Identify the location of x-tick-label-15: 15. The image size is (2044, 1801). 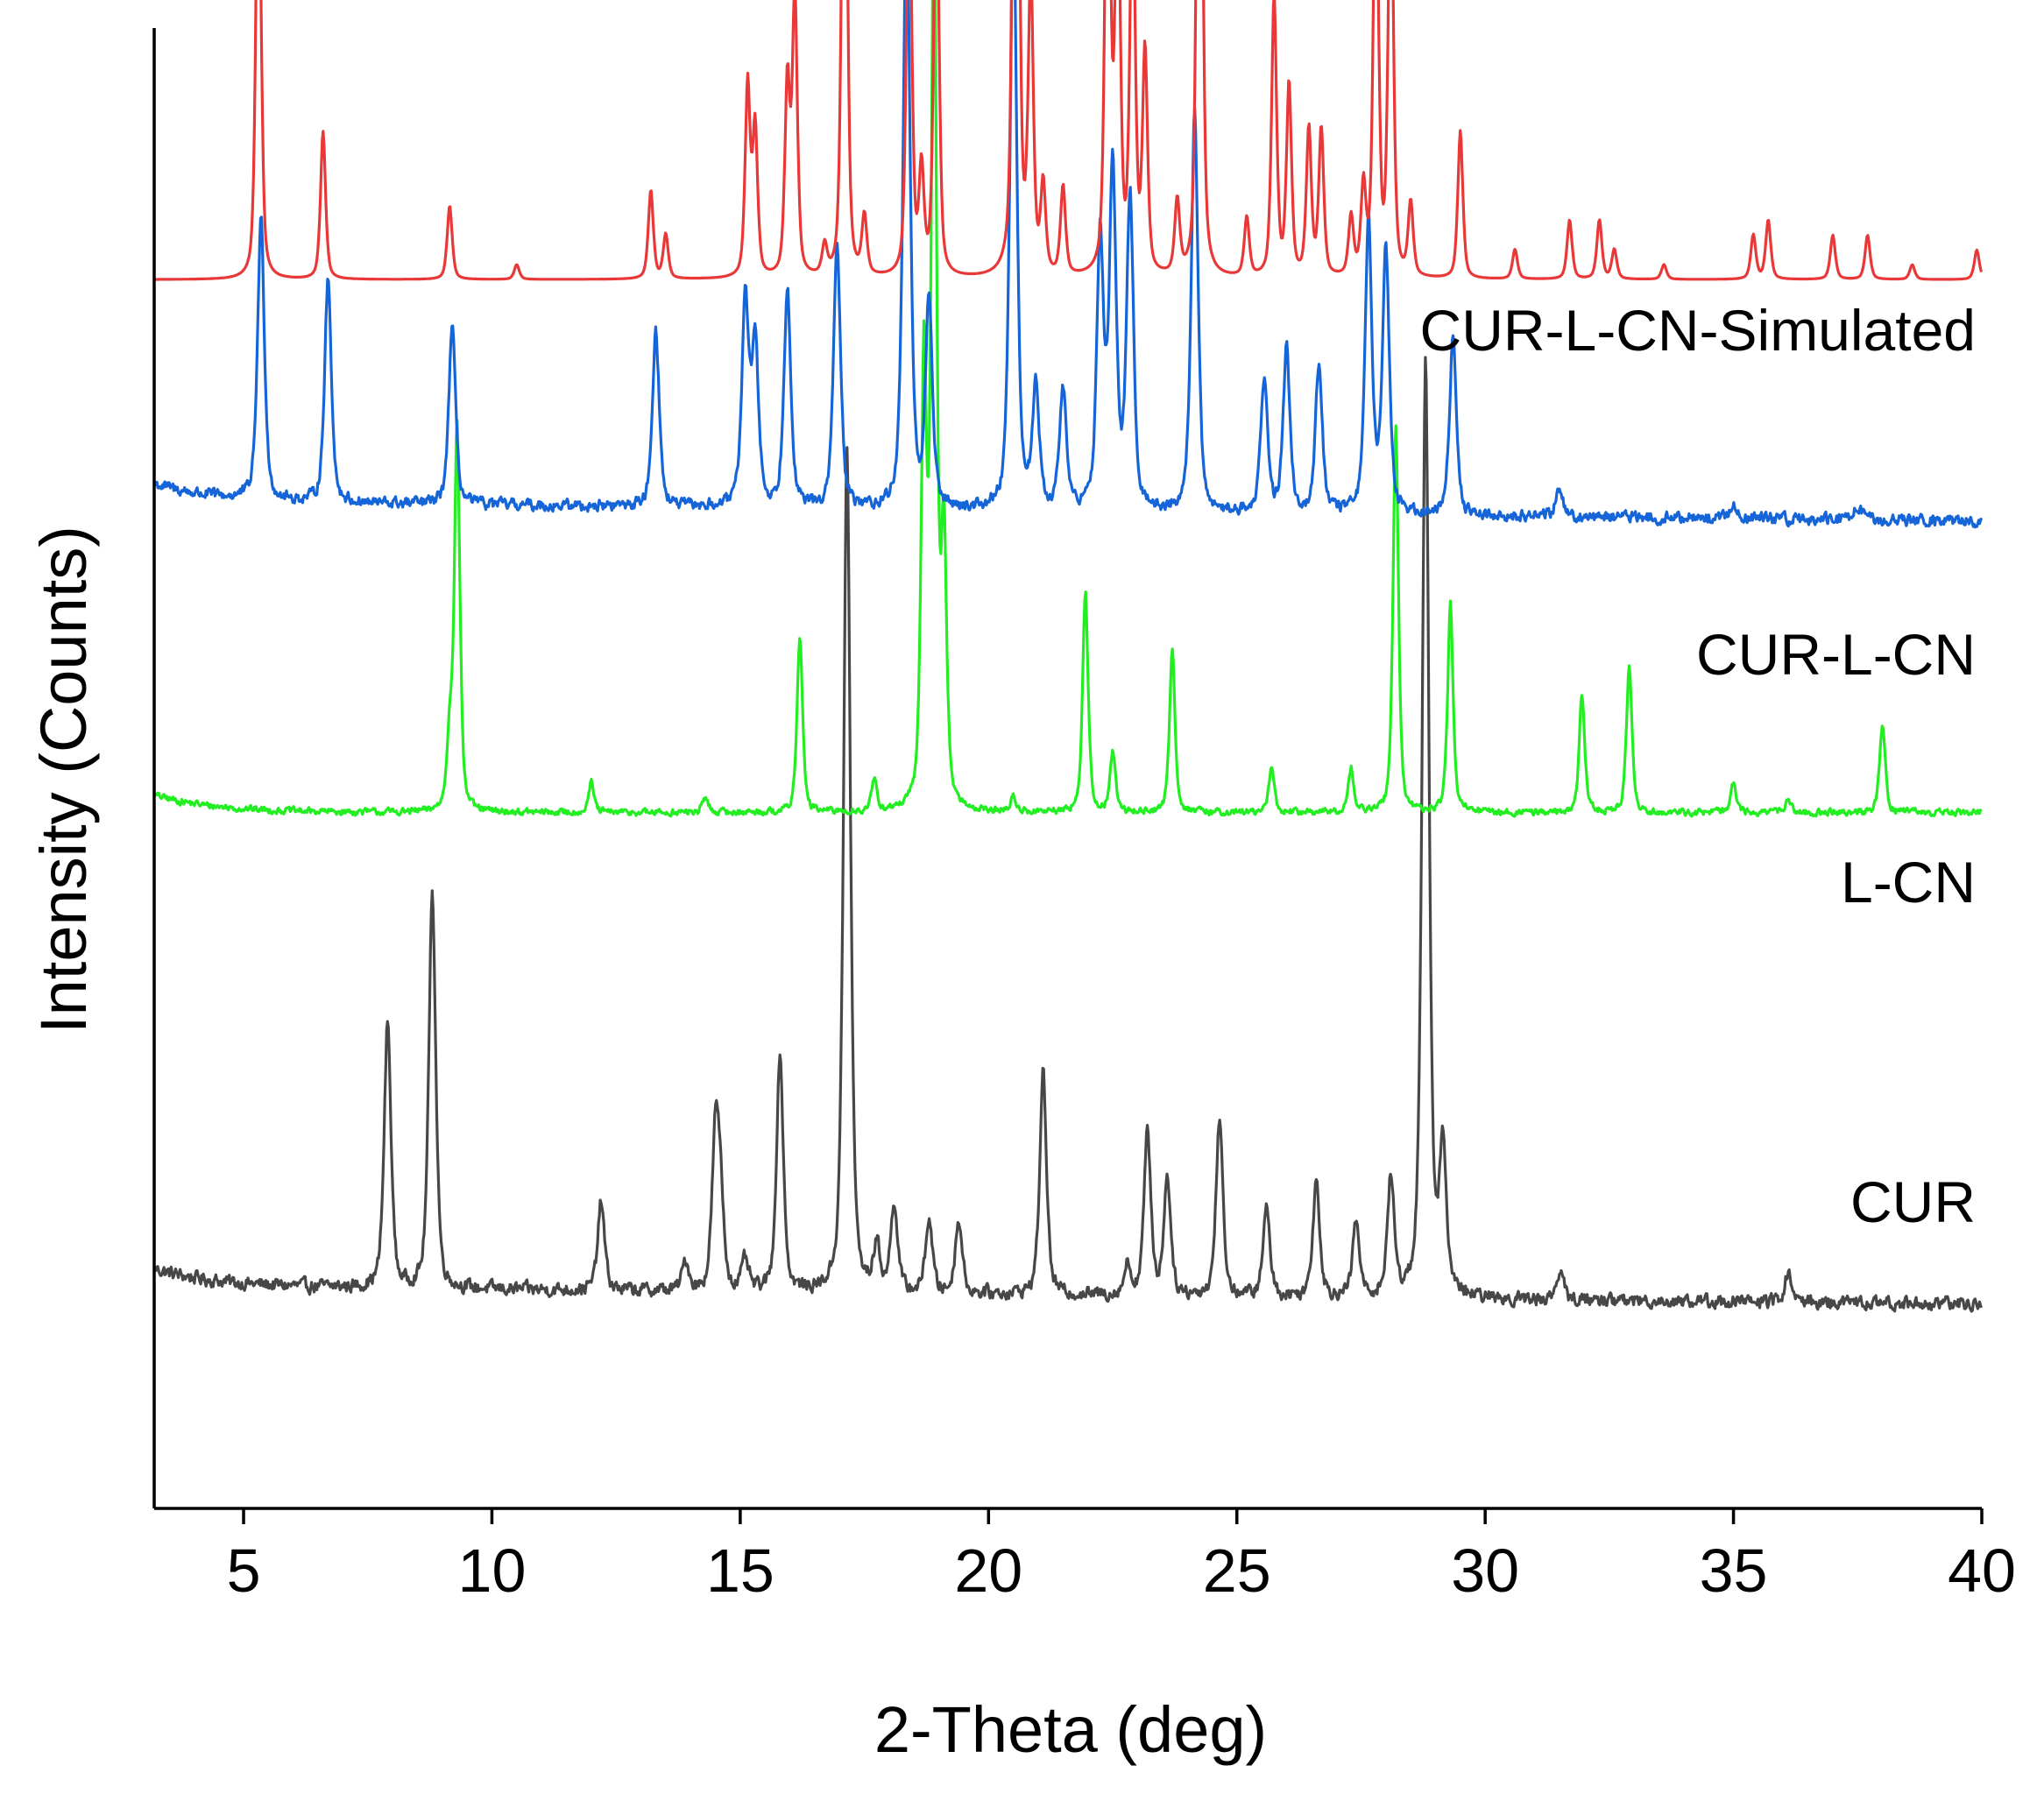
(740, 1570).